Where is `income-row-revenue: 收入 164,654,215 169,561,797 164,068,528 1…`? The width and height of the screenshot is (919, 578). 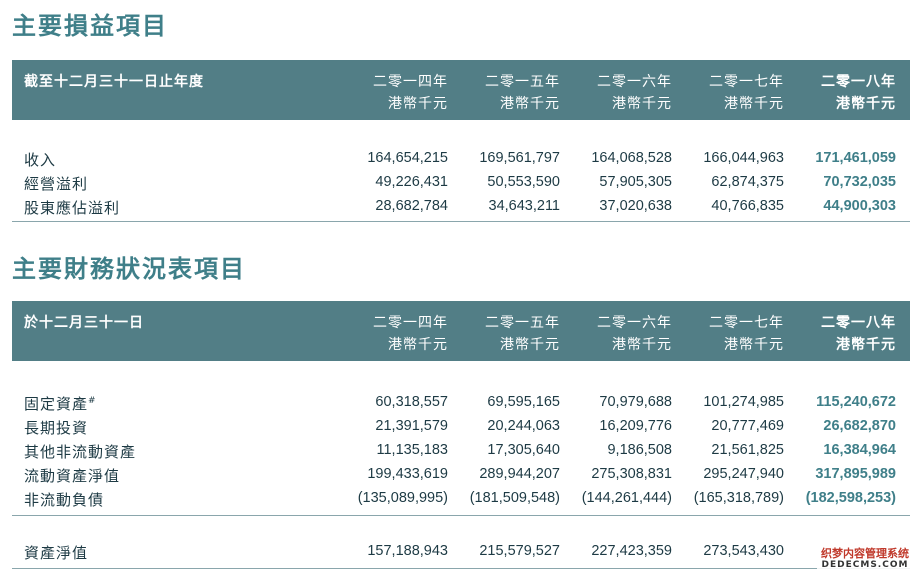
income-row-revenue: 收入 164,654,215 169,561,797 164,068,528 1… is located at coordinates (461, 159).